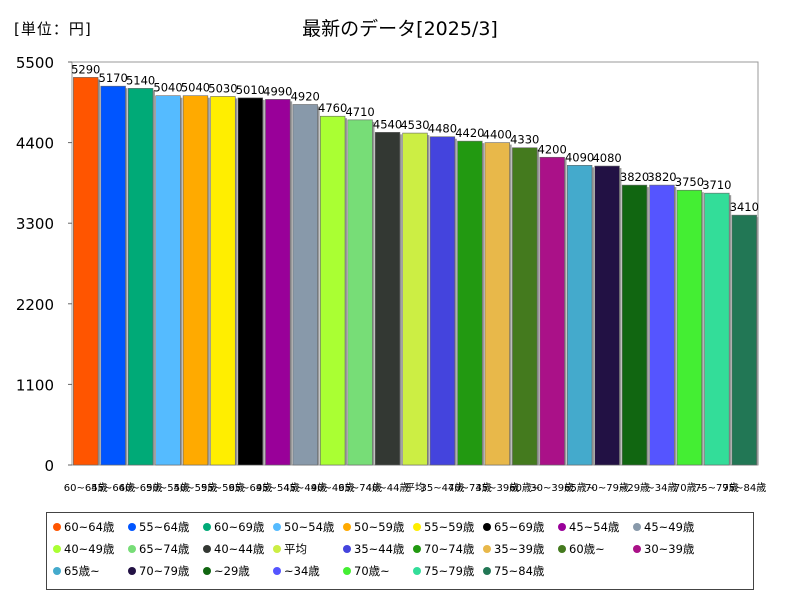 The width and height of the screenshot is (800, 600). Describe the element at coordinates (305, 488) in the screenshot. I see `x-tick-label: 45~49歳` at that location.